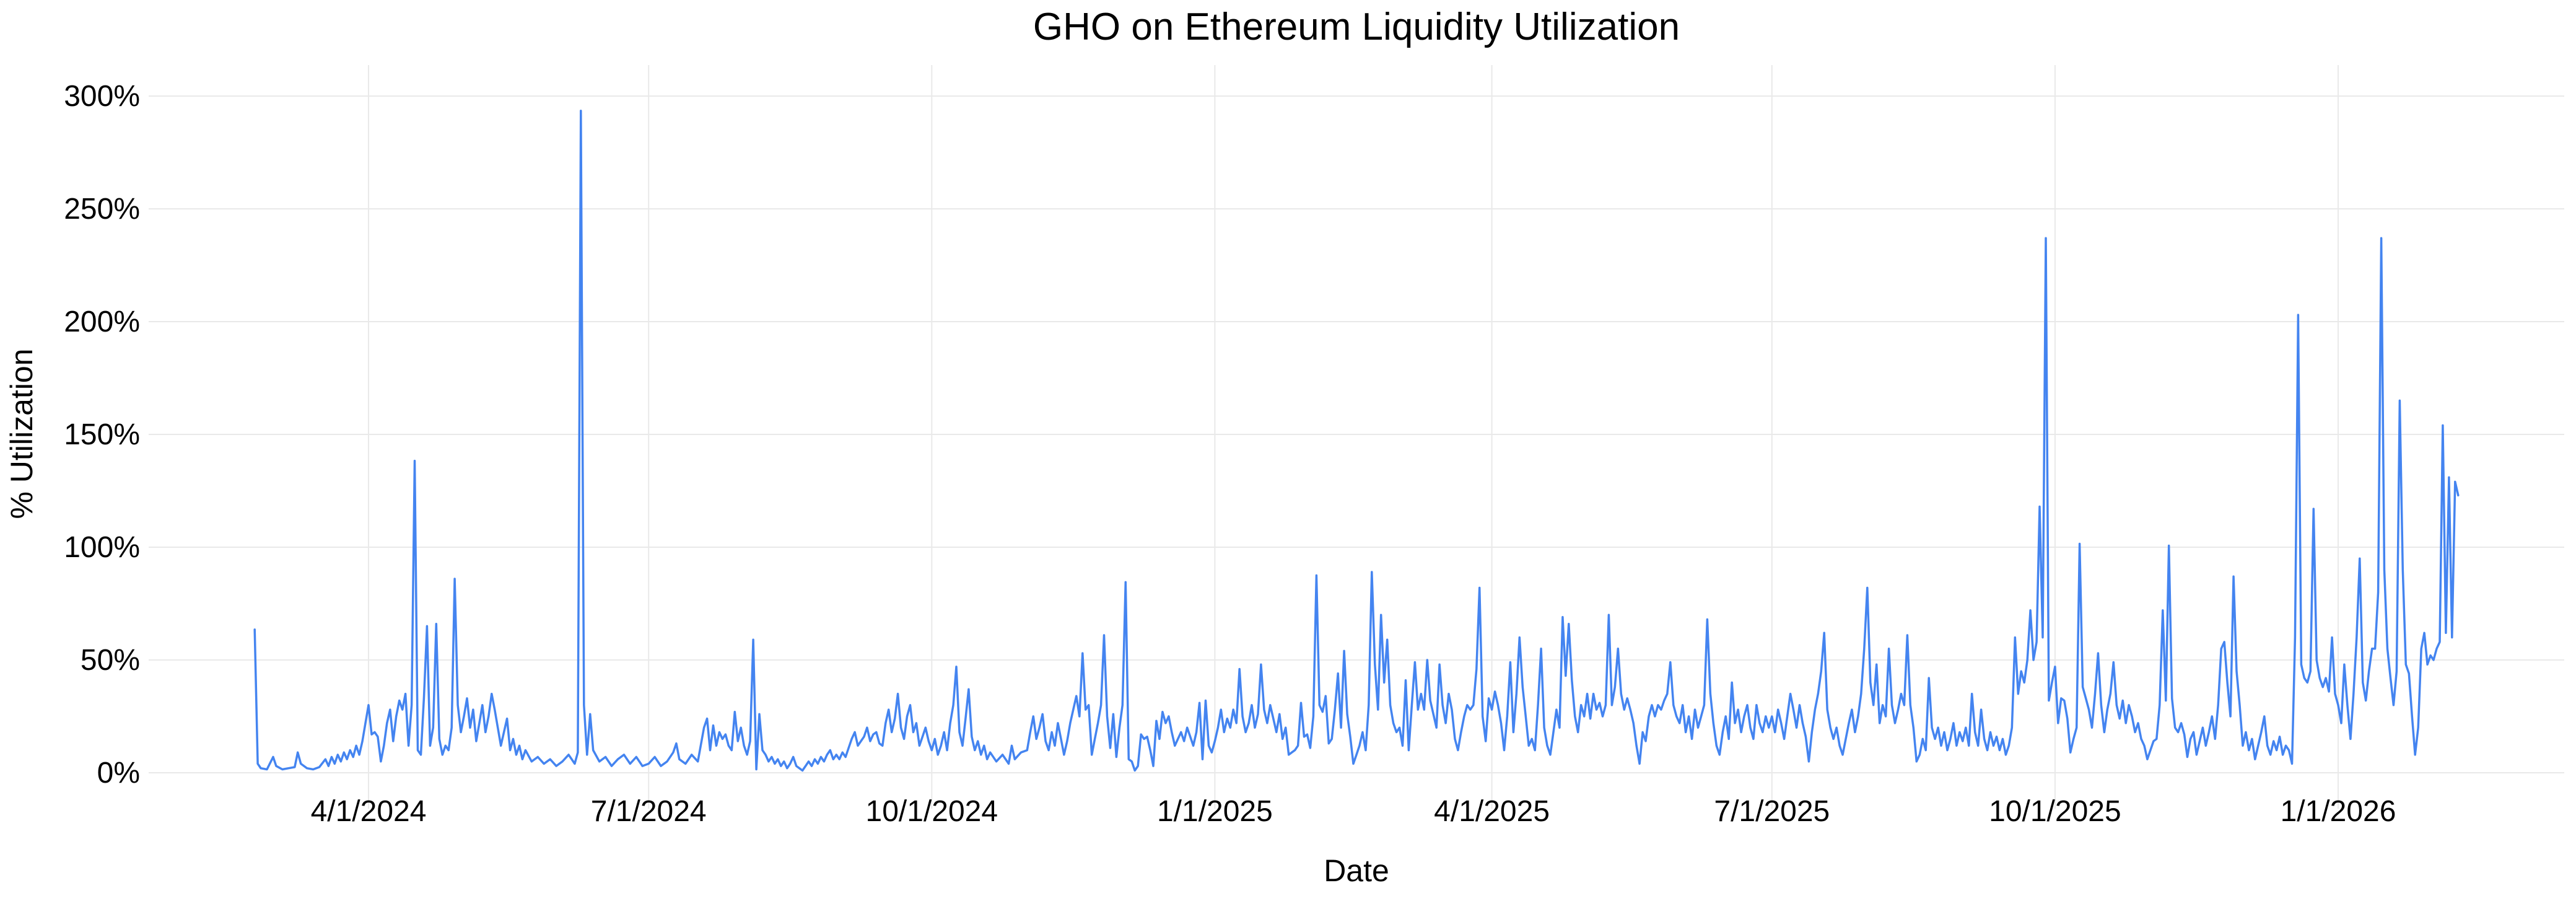 This screenshot has height=906, width=2576. What do you see at coordinates (649, 811) in the screenshot?
I see `x-tick-label: 7/1/2024` at bounding box center [649, 811].